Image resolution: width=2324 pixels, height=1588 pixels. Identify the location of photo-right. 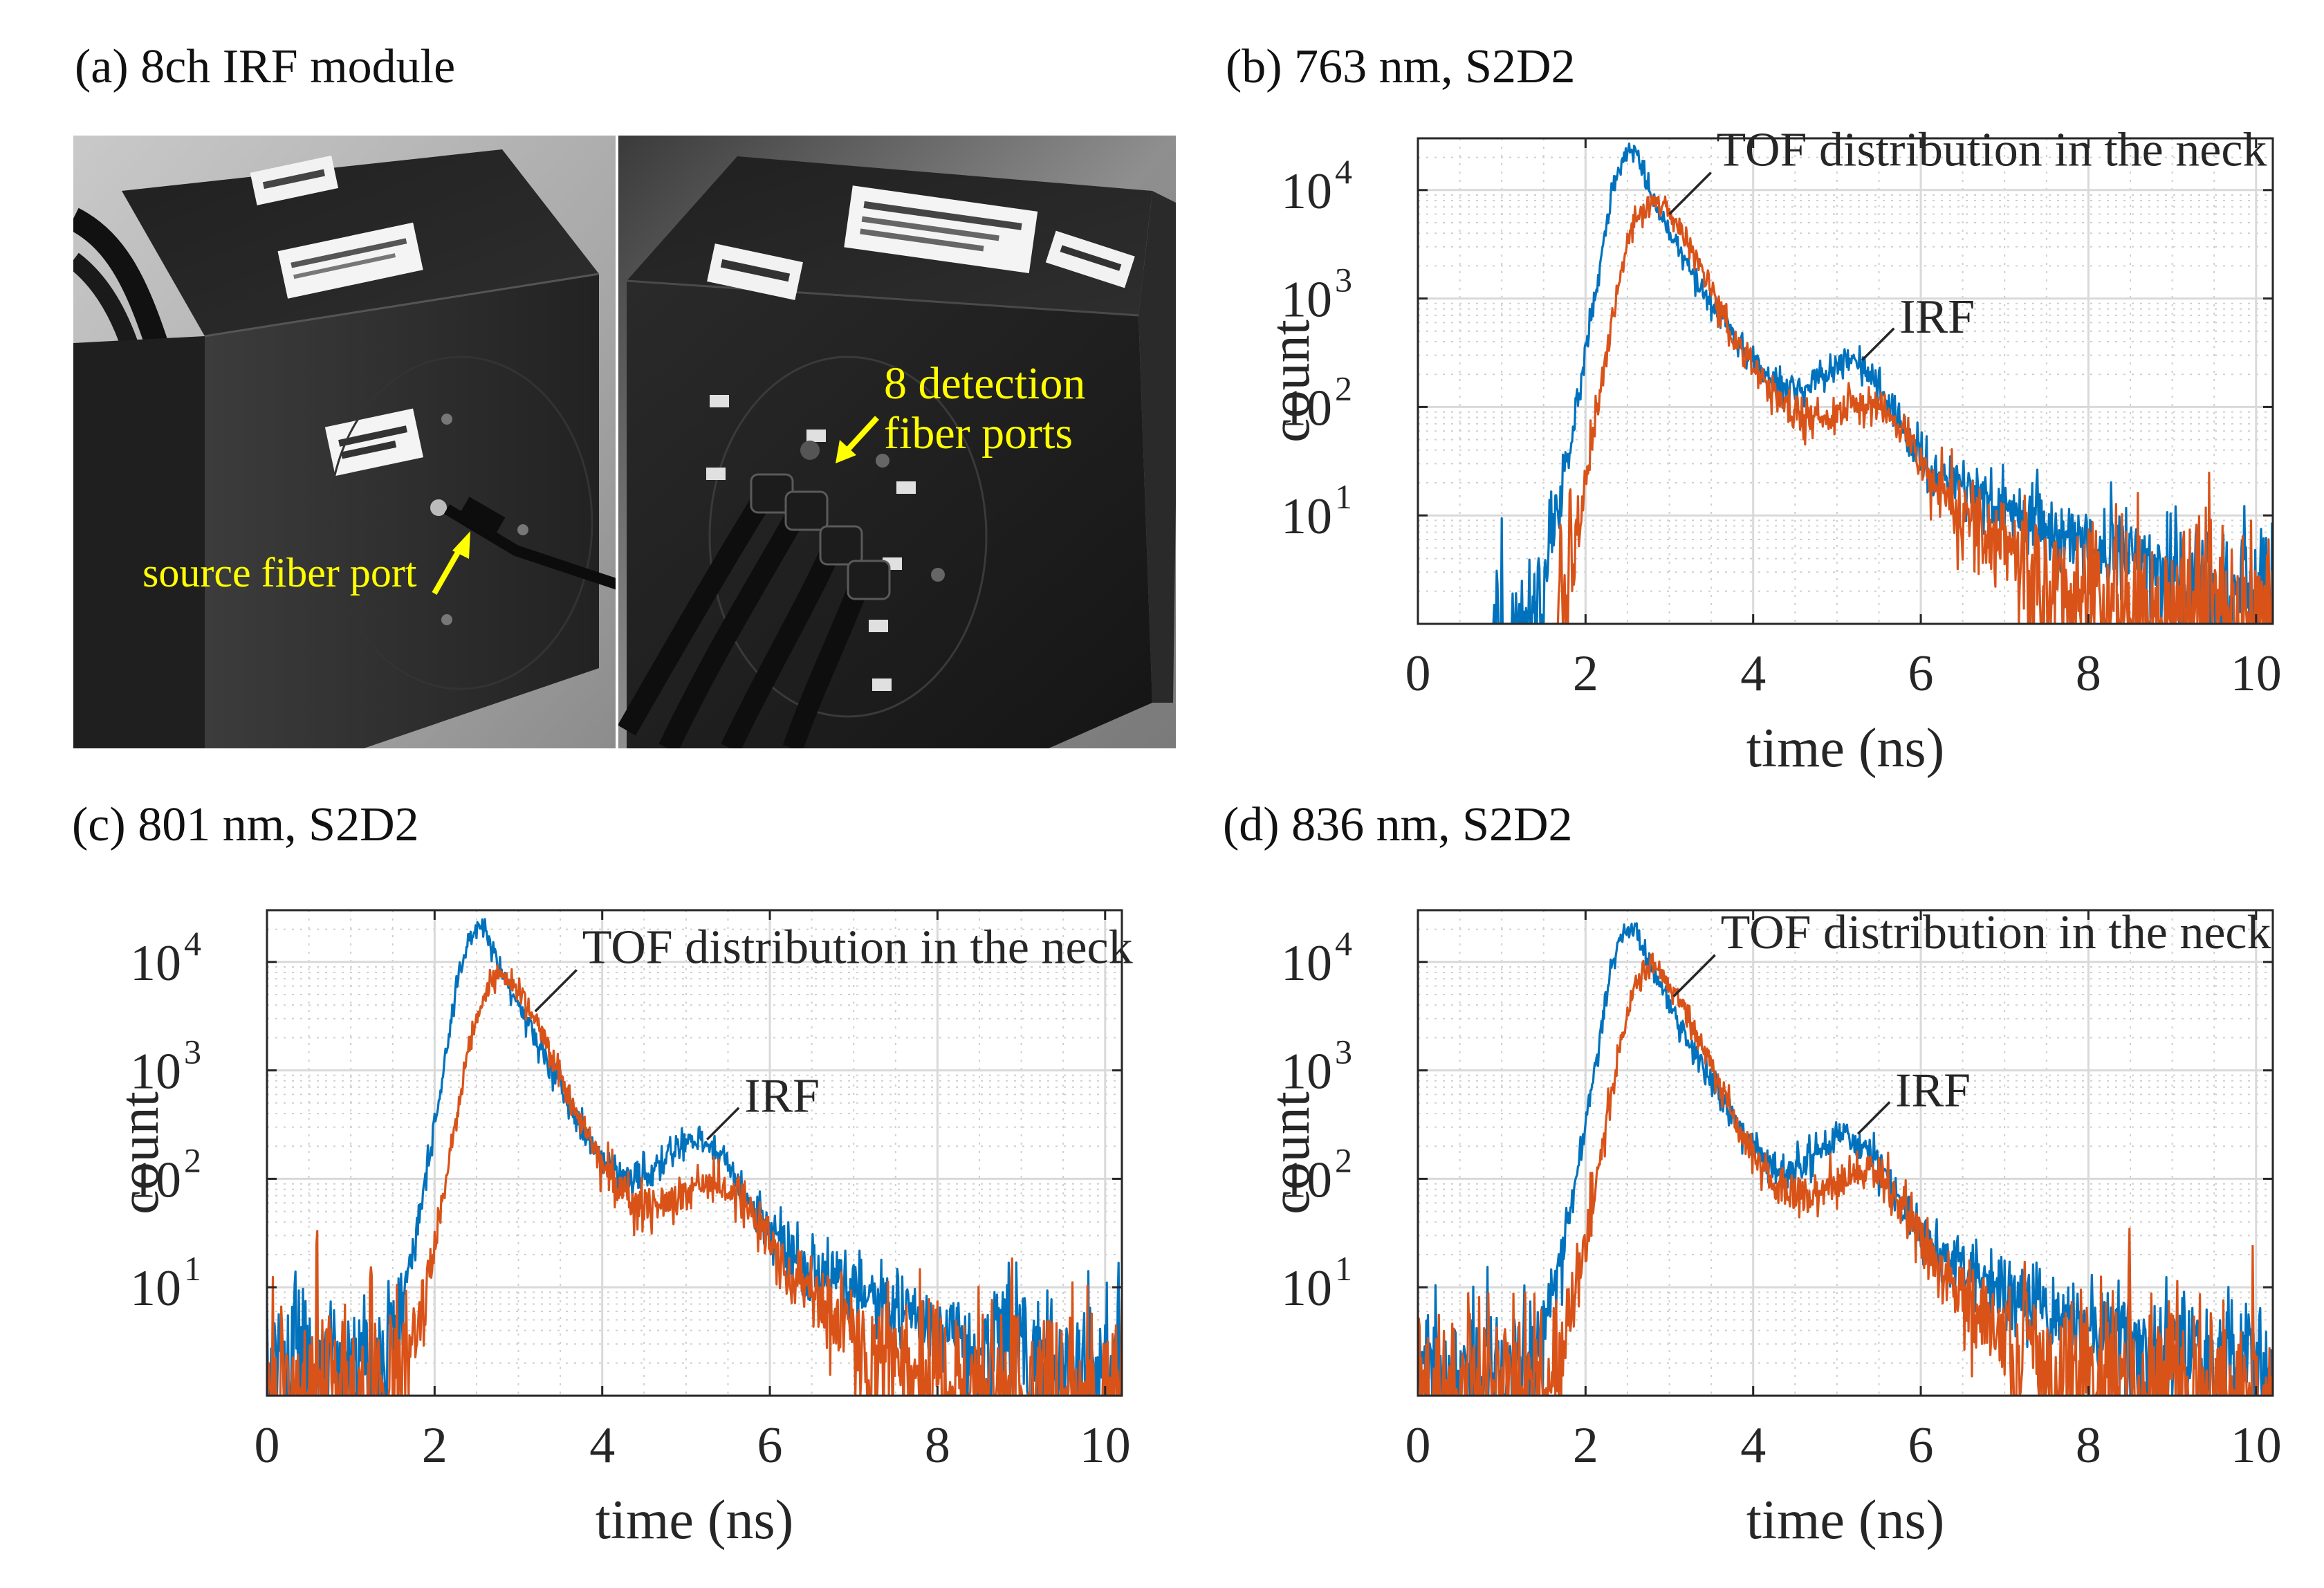
(896, 442).